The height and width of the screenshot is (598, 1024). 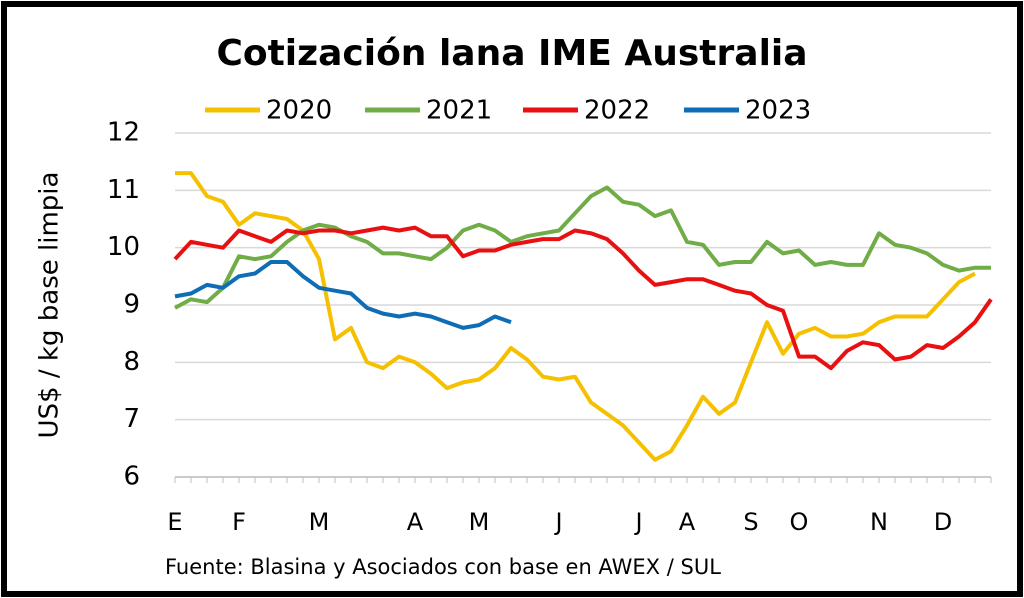 I want to click on x-tick-label: O, so click(x=799, y=522).